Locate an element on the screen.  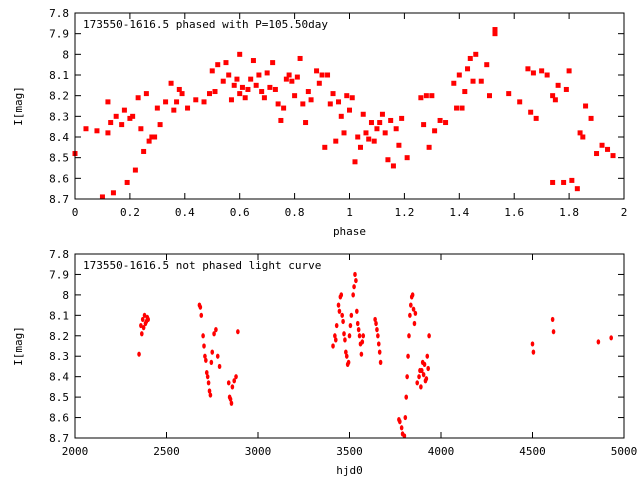
light-curve-y-tick-label: 8.5 is located at coordinates (59, 397).